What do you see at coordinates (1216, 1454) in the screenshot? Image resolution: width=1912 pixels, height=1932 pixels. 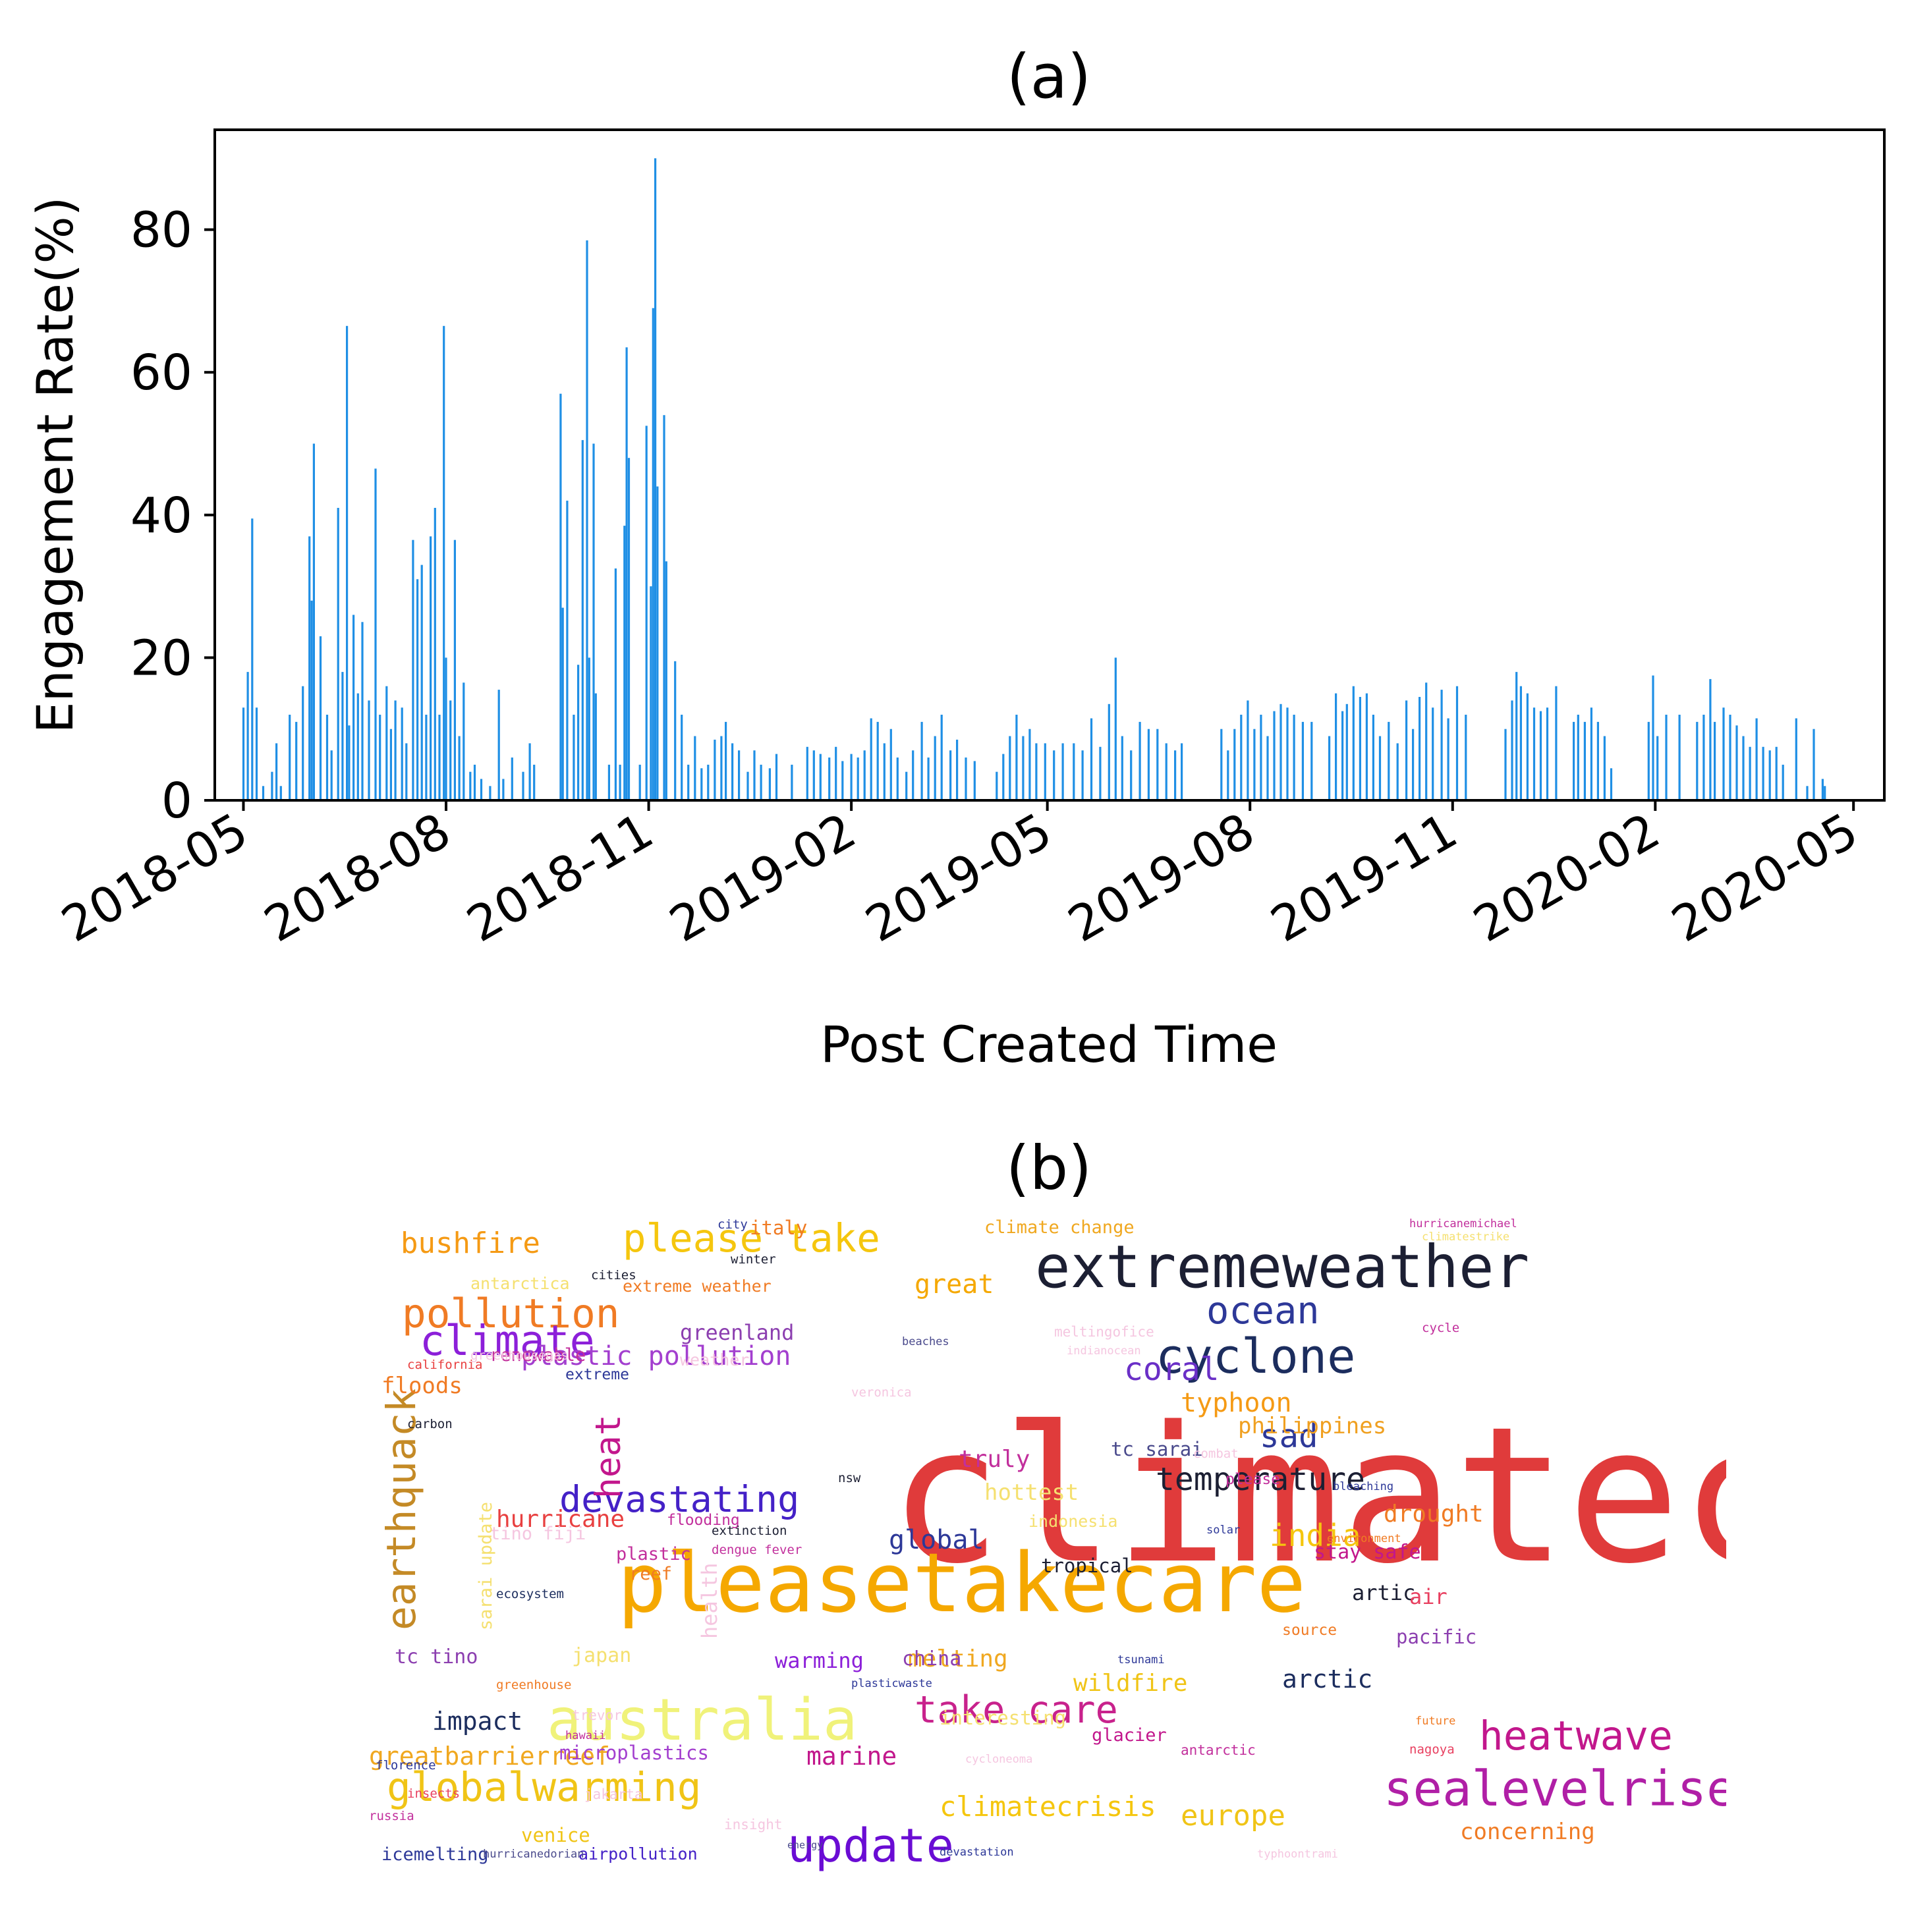 I see `cloud-word: combat` at bounding box center [1216, 1454].